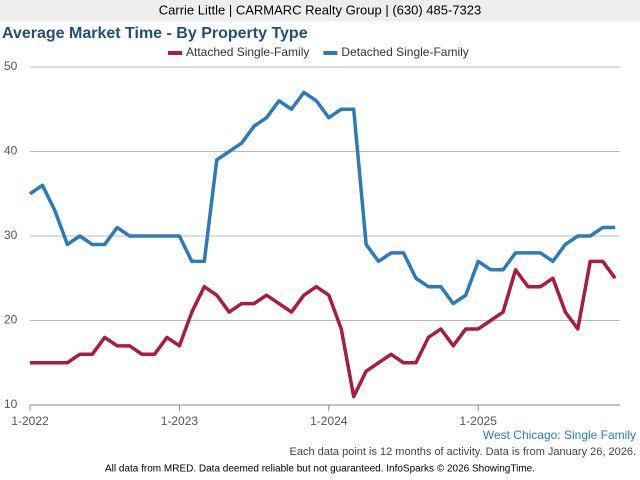  What do you see at coordinates (155, 33) in the screenshot?
I see `chart-title: Average Market Time - By Property Type` at bounding box center [155, 33].